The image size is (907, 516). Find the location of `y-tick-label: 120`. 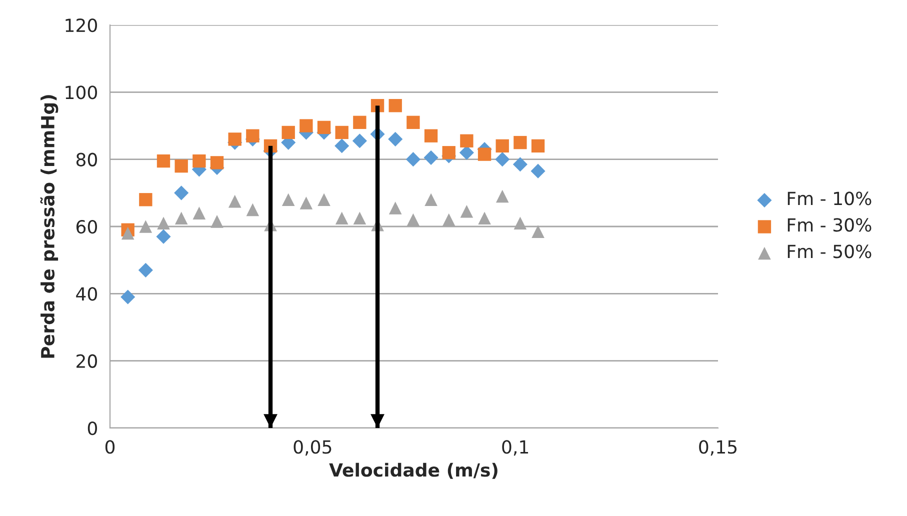

y-tick-label: 120 is located at coordinates (81, 25).